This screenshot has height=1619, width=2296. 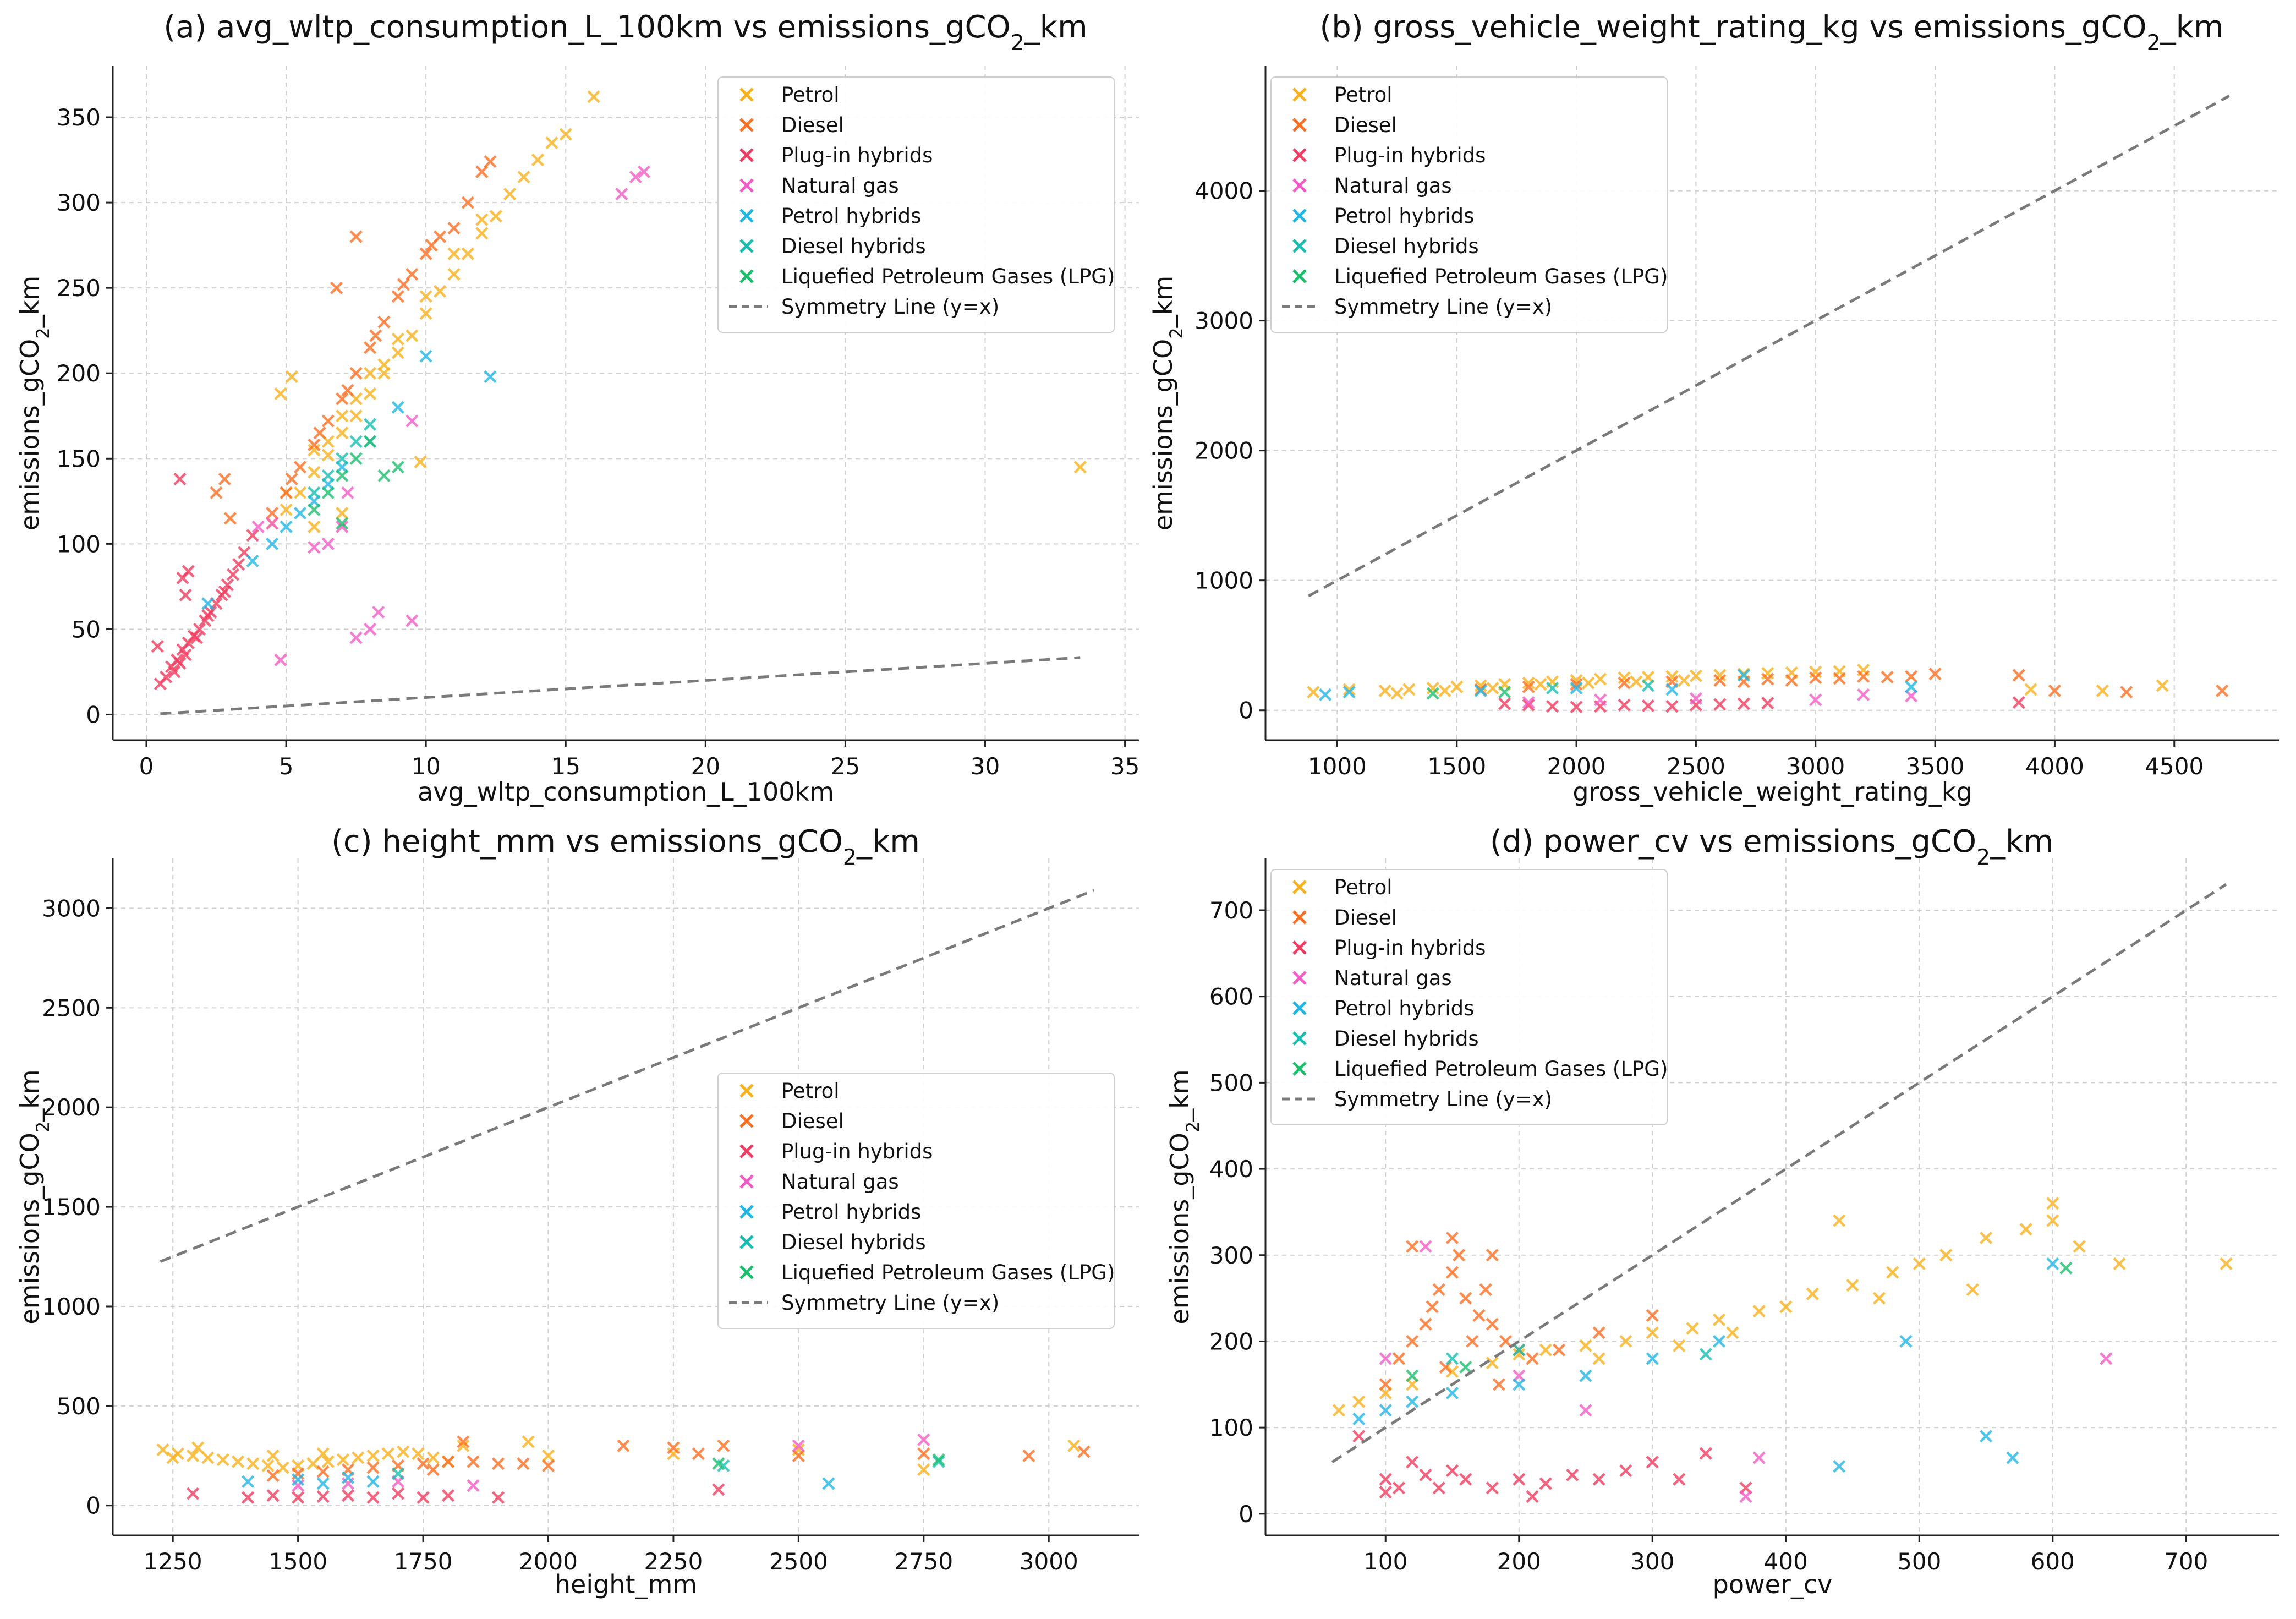 What do you see at coordinates (451, 415) in the screenshot?
I see `series-natural-gas` at bounding box center [451, 415].